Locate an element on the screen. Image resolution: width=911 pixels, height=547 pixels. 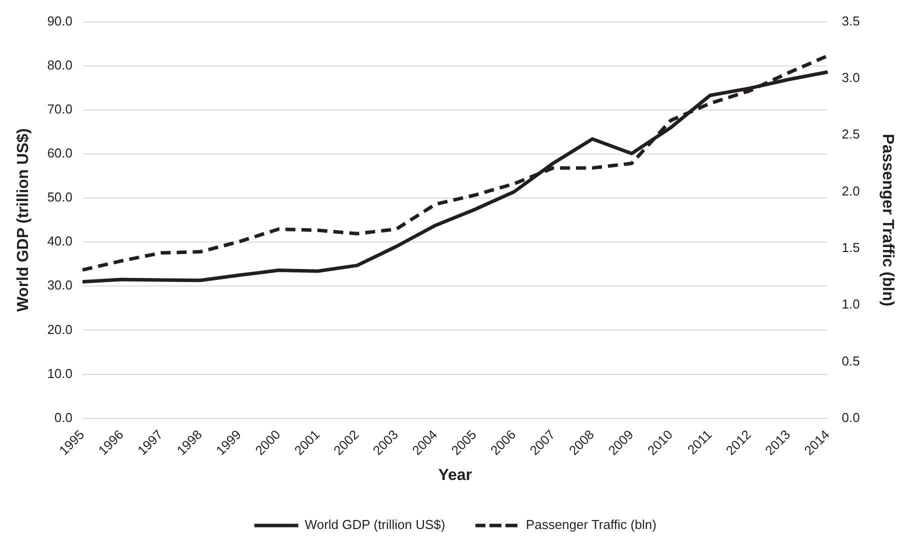
y-tick-label: 50.0 is located at coordinates (59, 197).